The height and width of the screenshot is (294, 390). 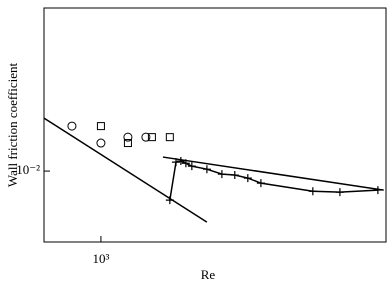 What do you see at coordinates (28, 169) in the screenshot?
I see `y-tick-label: 10⁻²` at bounding box center [28, 169].